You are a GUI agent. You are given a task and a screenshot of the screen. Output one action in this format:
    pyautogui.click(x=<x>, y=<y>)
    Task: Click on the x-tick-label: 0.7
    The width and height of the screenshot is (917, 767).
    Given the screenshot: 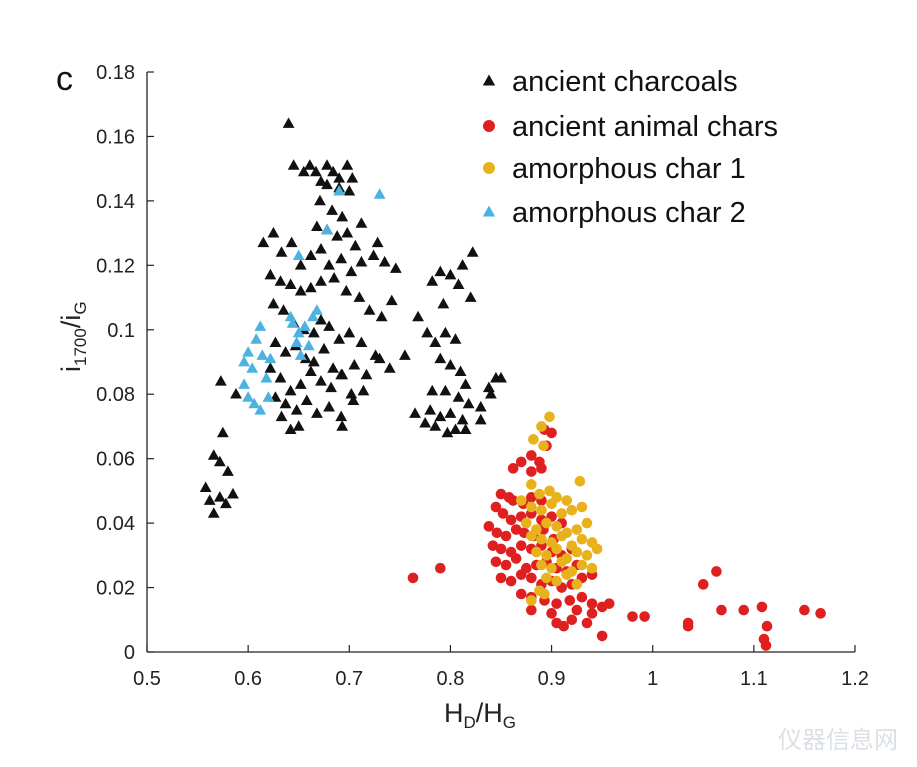 What is the action you would take?
    pyautogui.click(x=349, y=679)
    